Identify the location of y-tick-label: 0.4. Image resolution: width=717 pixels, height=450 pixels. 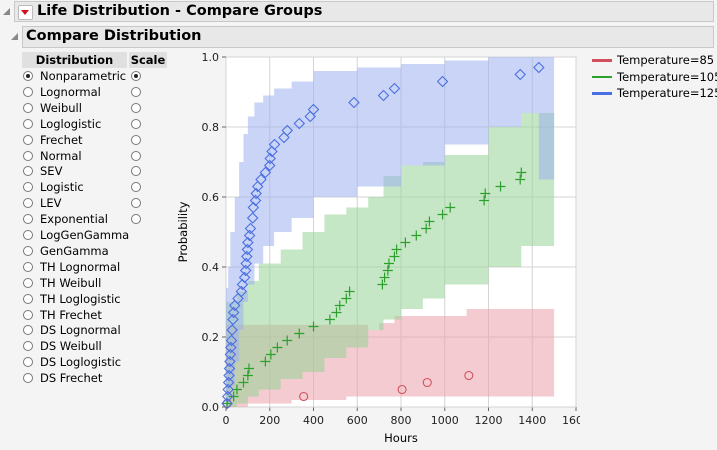
(211, 267).